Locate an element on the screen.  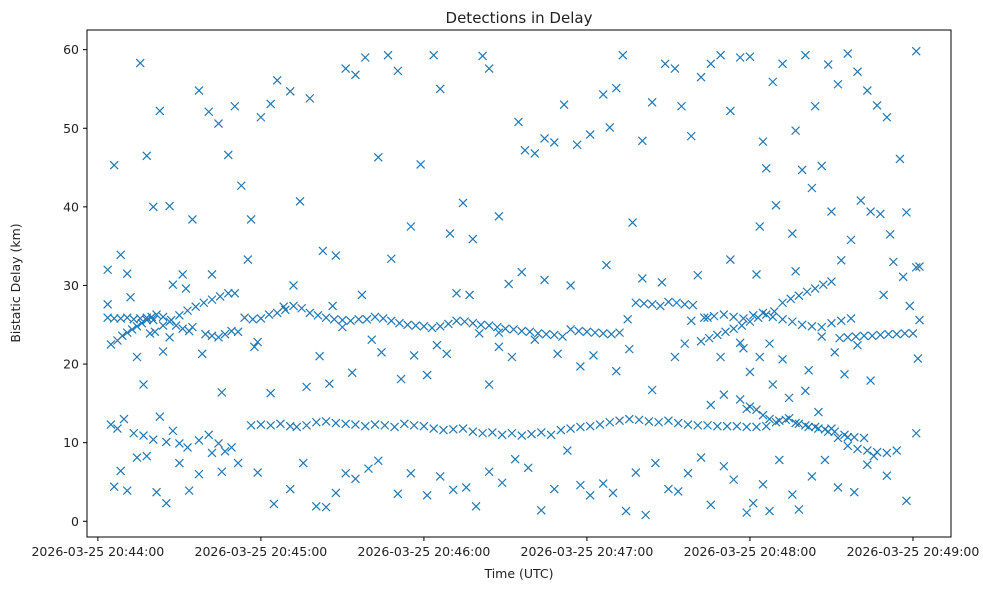
x-tick-label: 2026-03-25 20:48:00 is located at coordinates (750, 551).